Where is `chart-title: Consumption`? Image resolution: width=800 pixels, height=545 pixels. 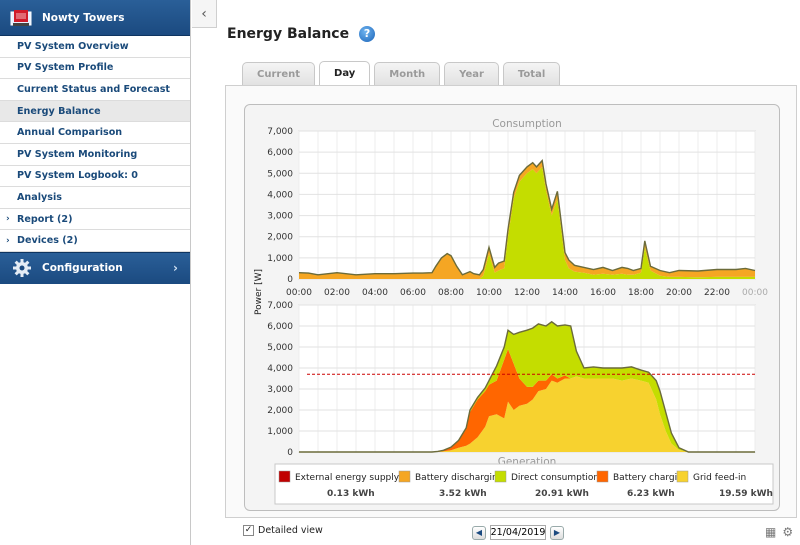 chart-title: Consumption is located at coordinates (527, 124).